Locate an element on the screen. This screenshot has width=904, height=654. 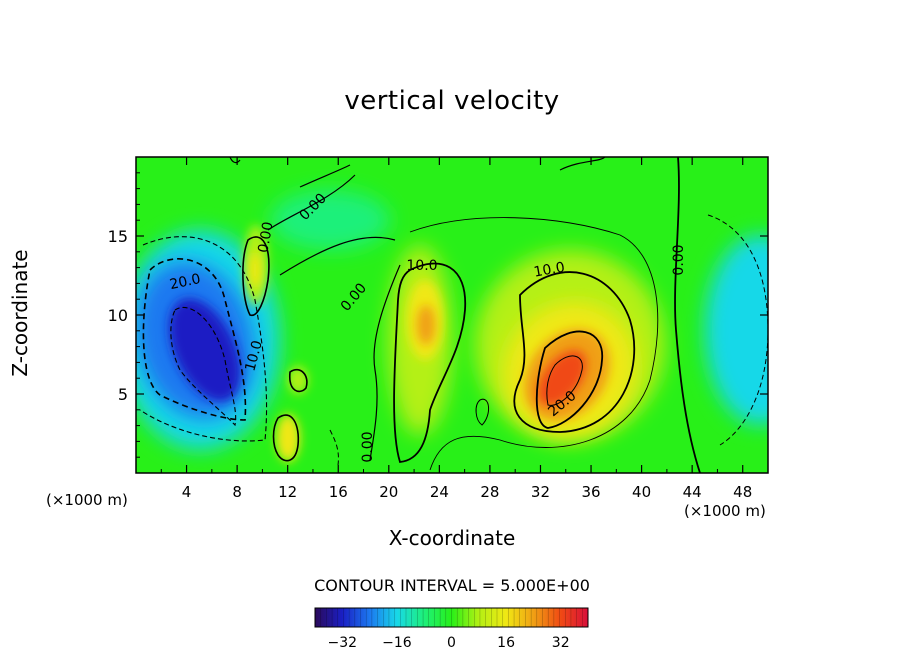
contour-10-main is located at coordinates (574, 352).